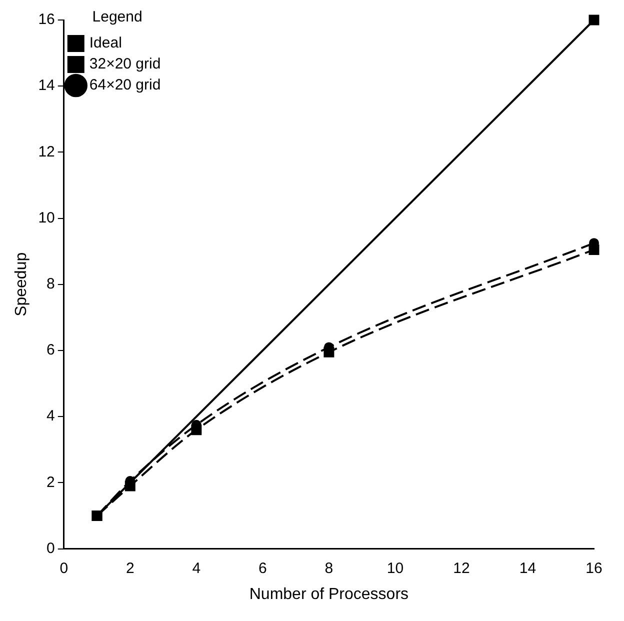 This screenshot has width=624, height=621. What do you see at coordinates (50, 548) in the screenshot?
I see `y-tick-label: 0` at bounding box center [50, 548].